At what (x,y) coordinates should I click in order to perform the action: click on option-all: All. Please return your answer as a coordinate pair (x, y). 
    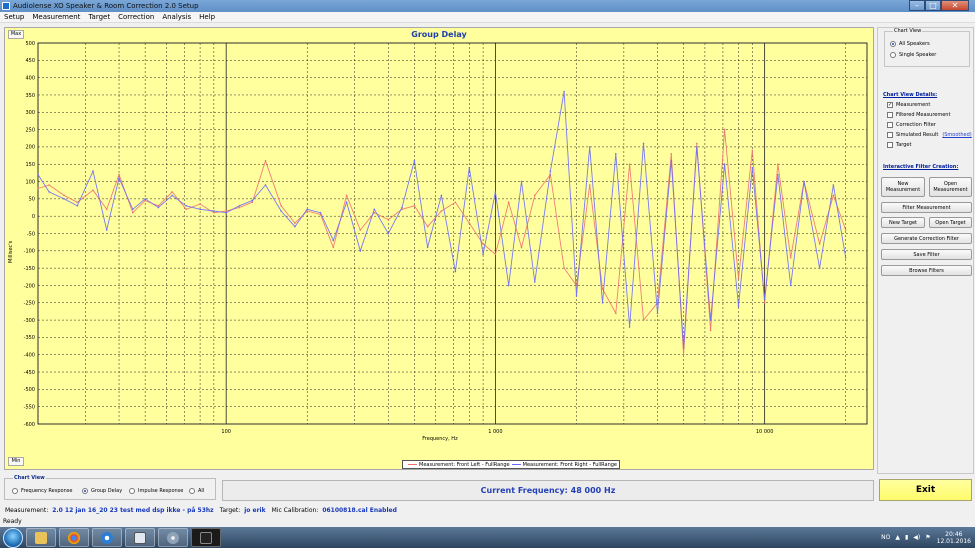
    Looking at the image, I should click on (196, 491).